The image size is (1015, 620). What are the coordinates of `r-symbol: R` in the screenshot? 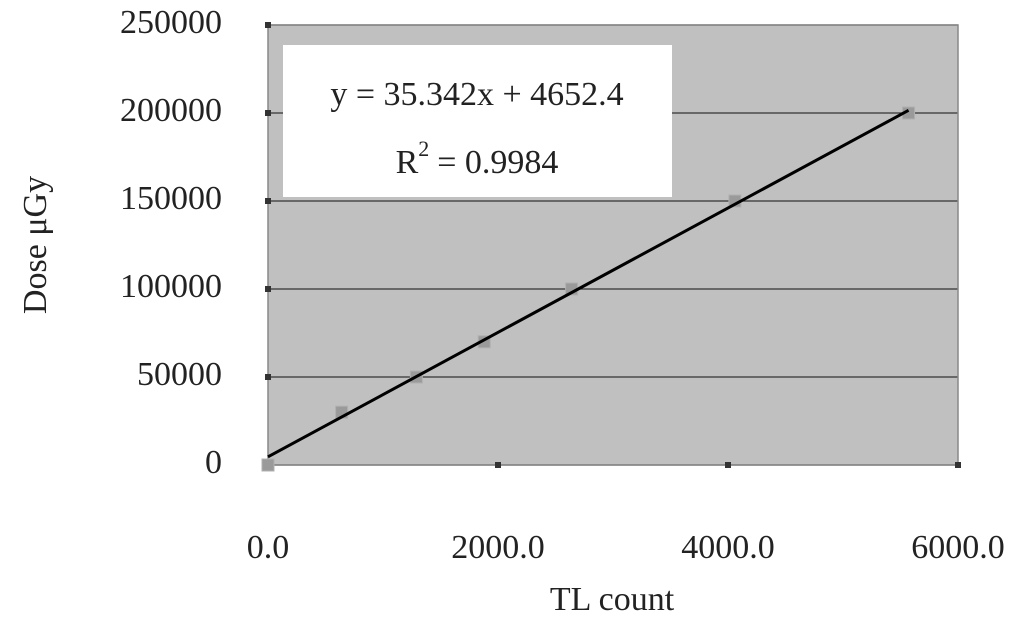 It's located at (407, 162).